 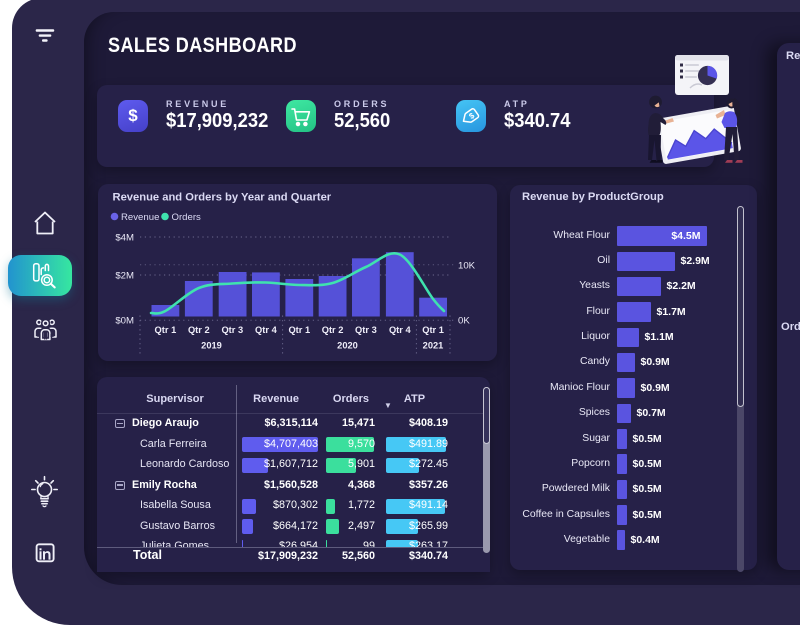 I want to click on svg-text: 2019, so click(x=211, y=346).